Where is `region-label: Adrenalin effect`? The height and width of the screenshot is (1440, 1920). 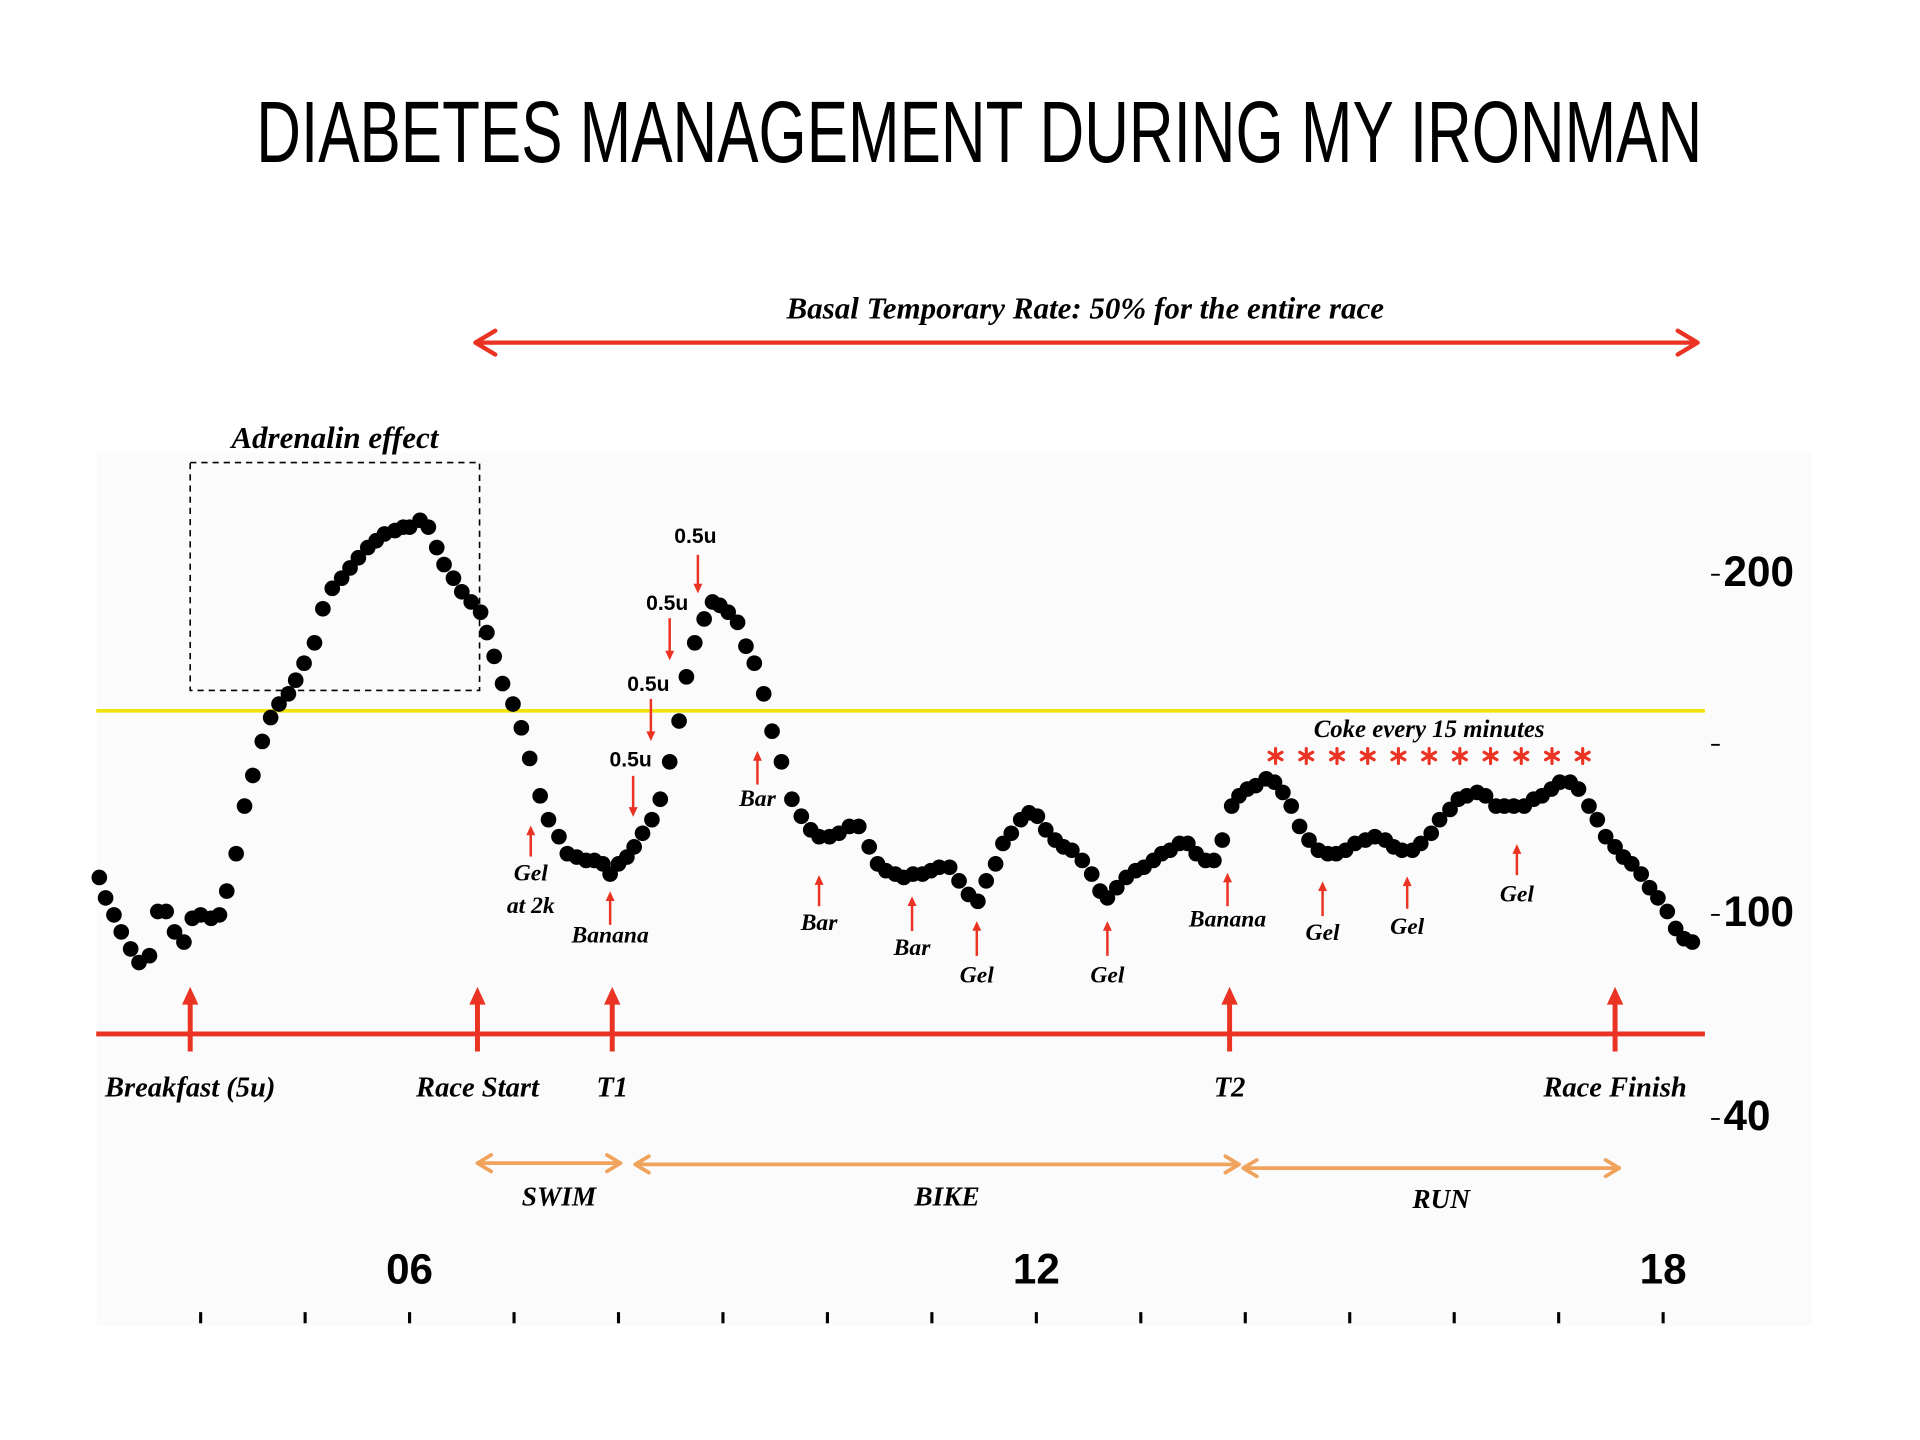
region-label: Adrenalin effect is located at coordinates (334, 437).